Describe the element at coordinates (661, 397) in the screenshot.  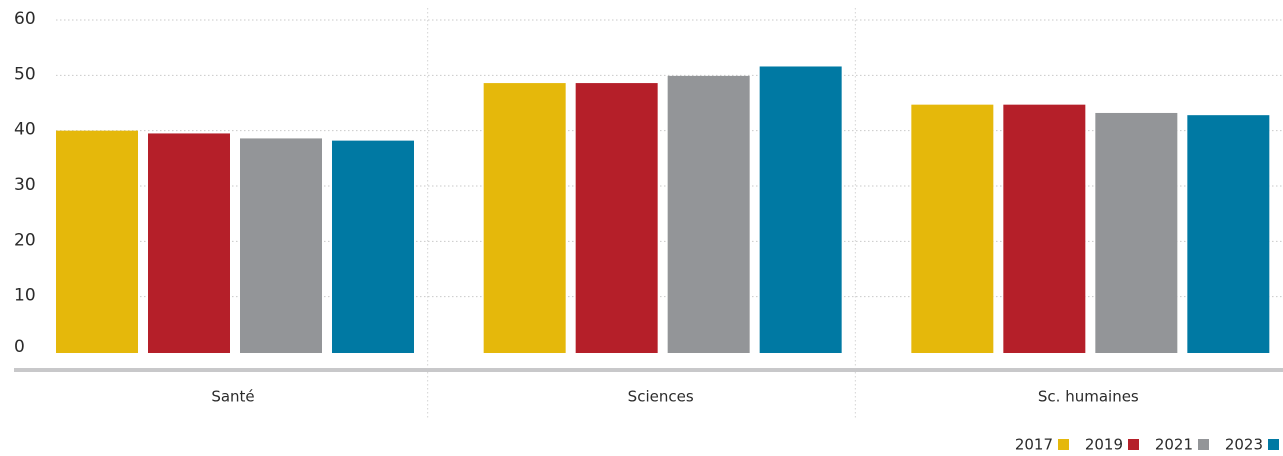
I see `x-category-label: Sciences` at that location.